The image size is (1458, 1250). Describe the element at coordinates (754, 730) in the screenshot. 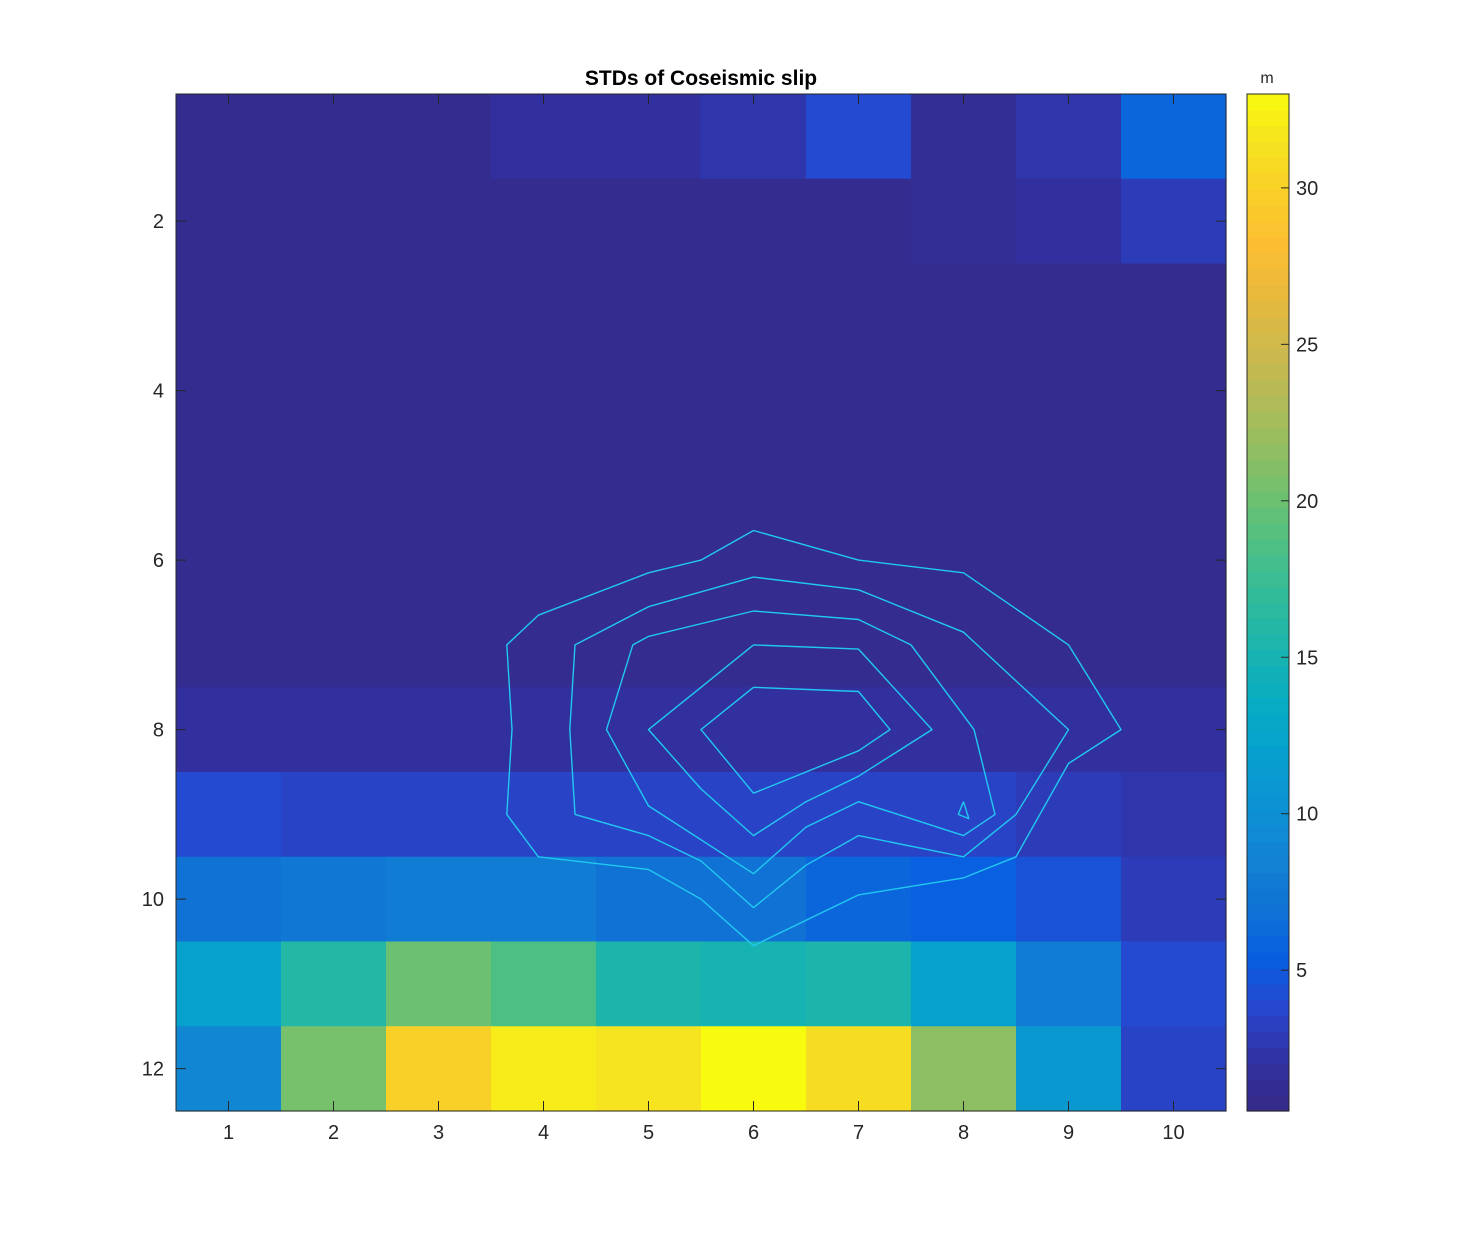

I see `heatmap-cell-r8-c6` at that location.